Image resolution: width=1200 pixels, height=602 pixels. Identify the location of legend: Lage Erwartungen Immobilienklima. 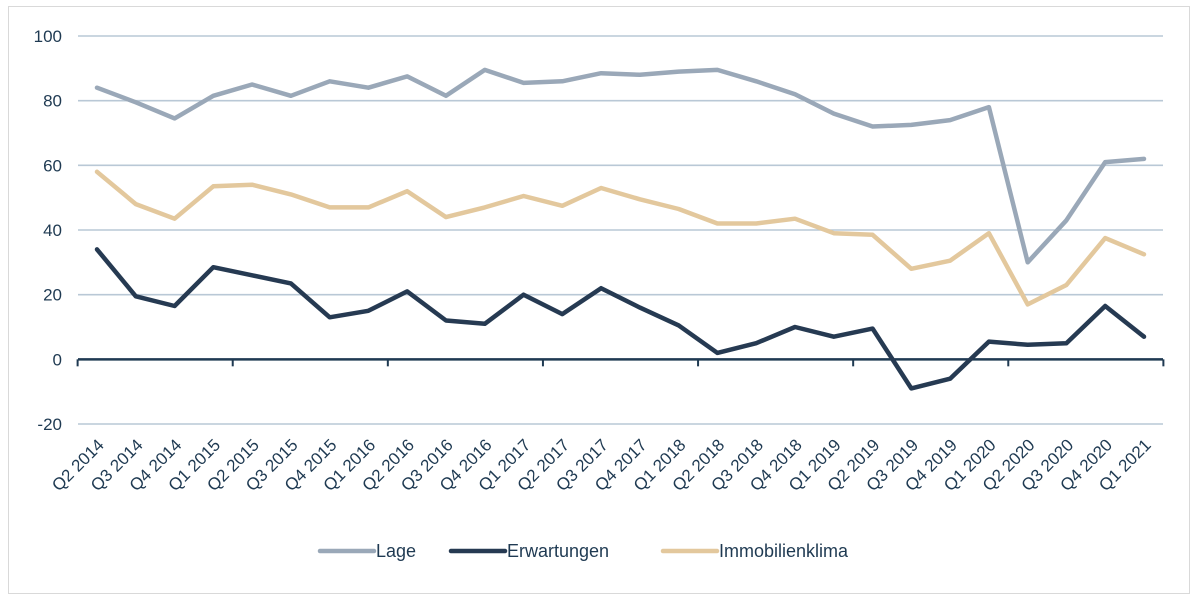
(583, 551).